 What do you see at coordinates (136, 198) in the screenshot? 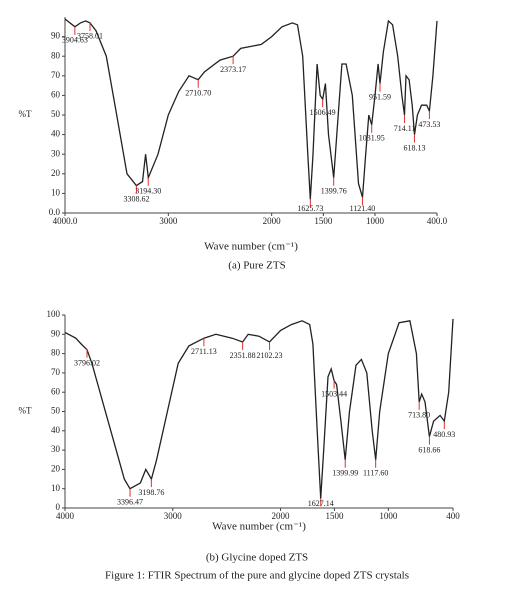
I see `annotation-label: 3308.62` at bounding box center [136, 198].